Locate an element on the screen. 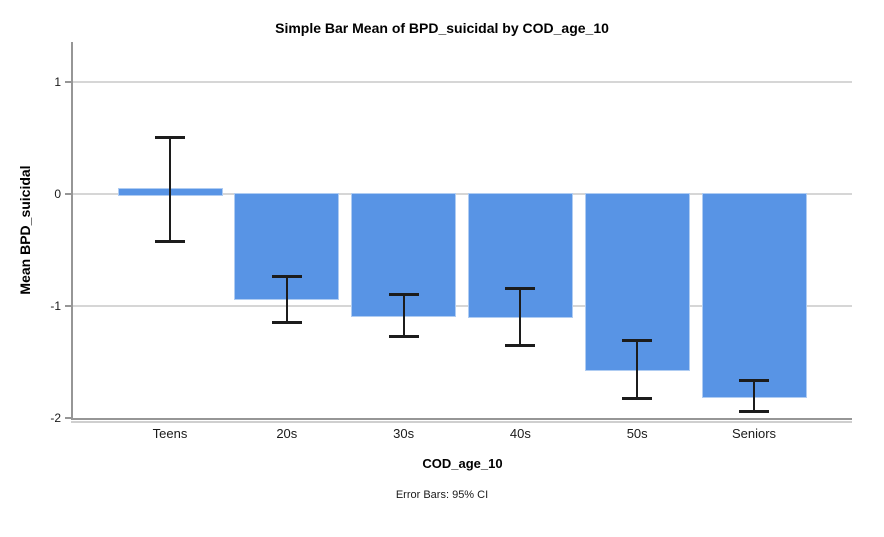 This screenshot has height=537, width=884. y-tick-label-1: 1 is located at coordinates (57, 82).